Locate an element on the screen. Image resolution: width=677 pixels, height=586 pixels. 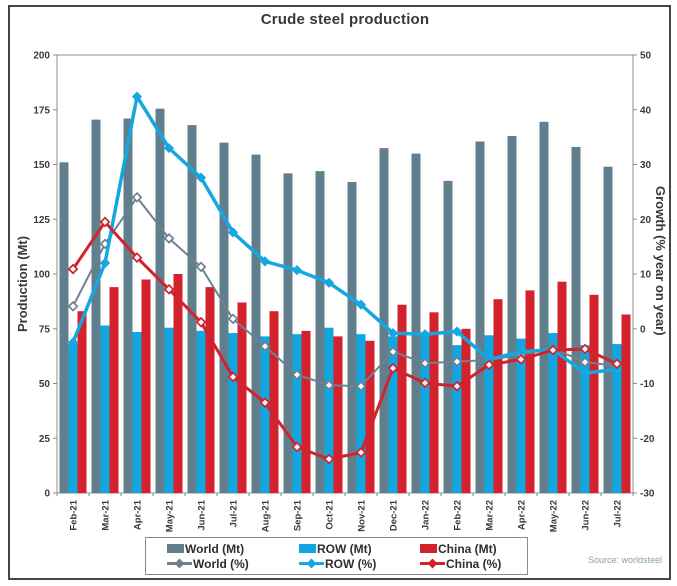
x-tick-label: Aug-21 is located at coordinates (266, 515).